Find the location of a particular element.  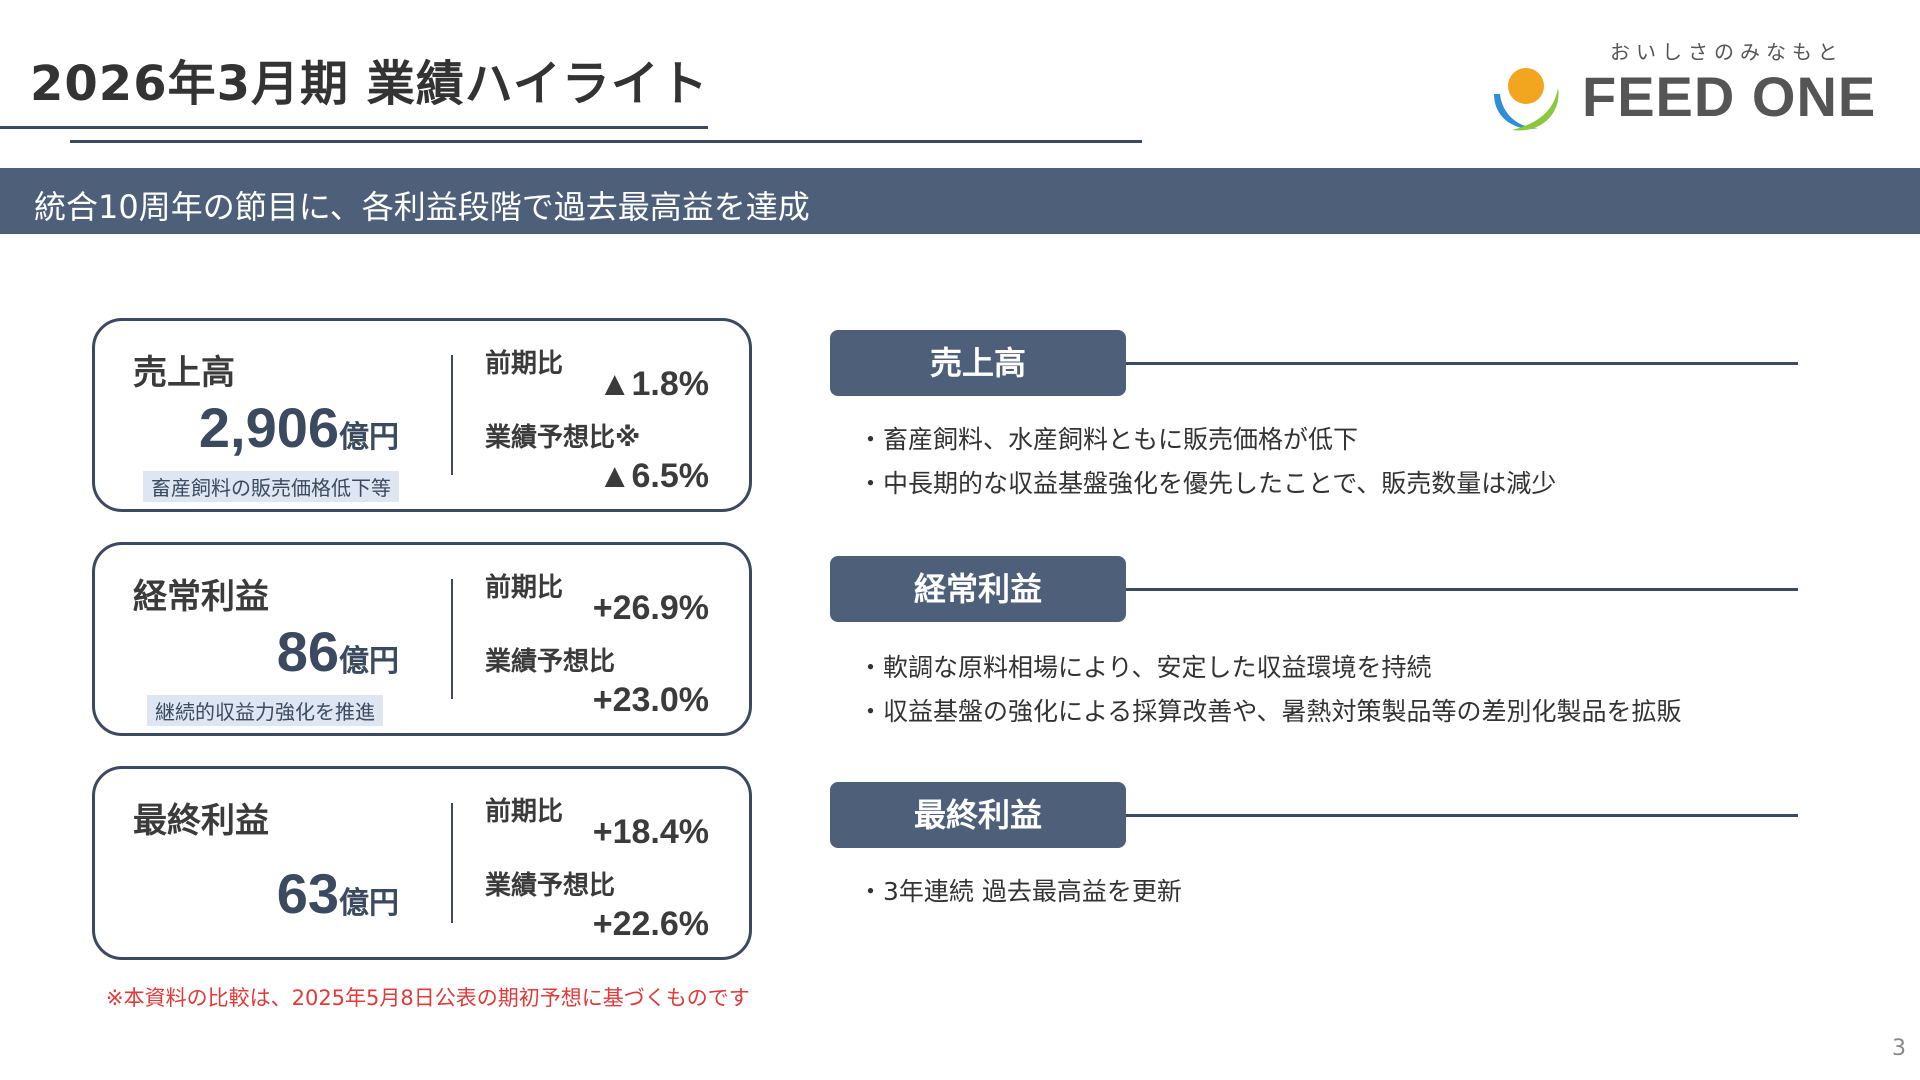

page-title: 2026年3月期 業績ハイライト is located at coordinates (369, 84).